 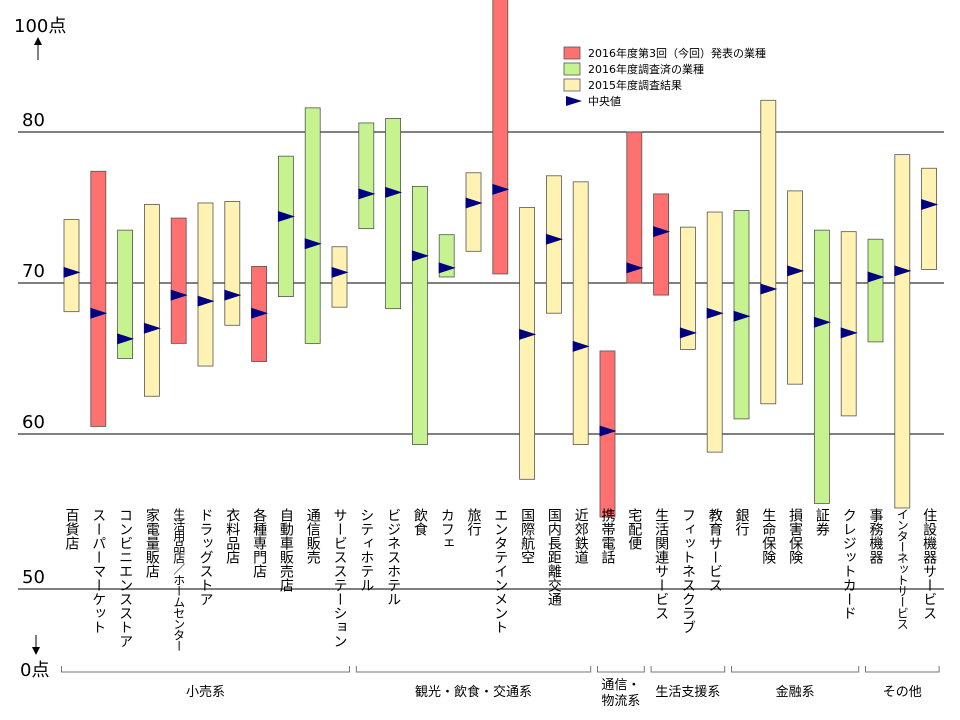 What do you see at coordinates (635, 85) in the screenshot?
I see `legend-label: 2015年度調査結果` at bounding box center [635, 85].